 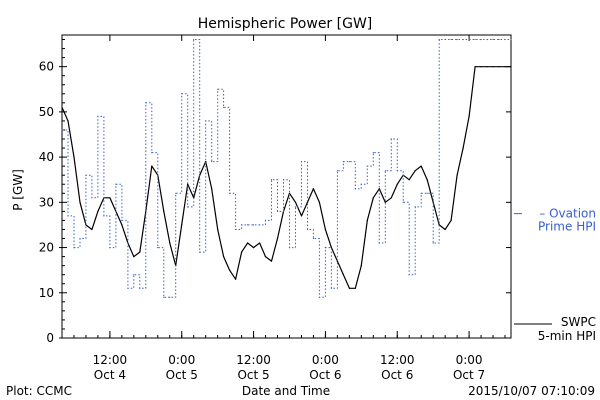 I want to click on x-tick-label-date: Oct 4, so click(x=110, y=375).